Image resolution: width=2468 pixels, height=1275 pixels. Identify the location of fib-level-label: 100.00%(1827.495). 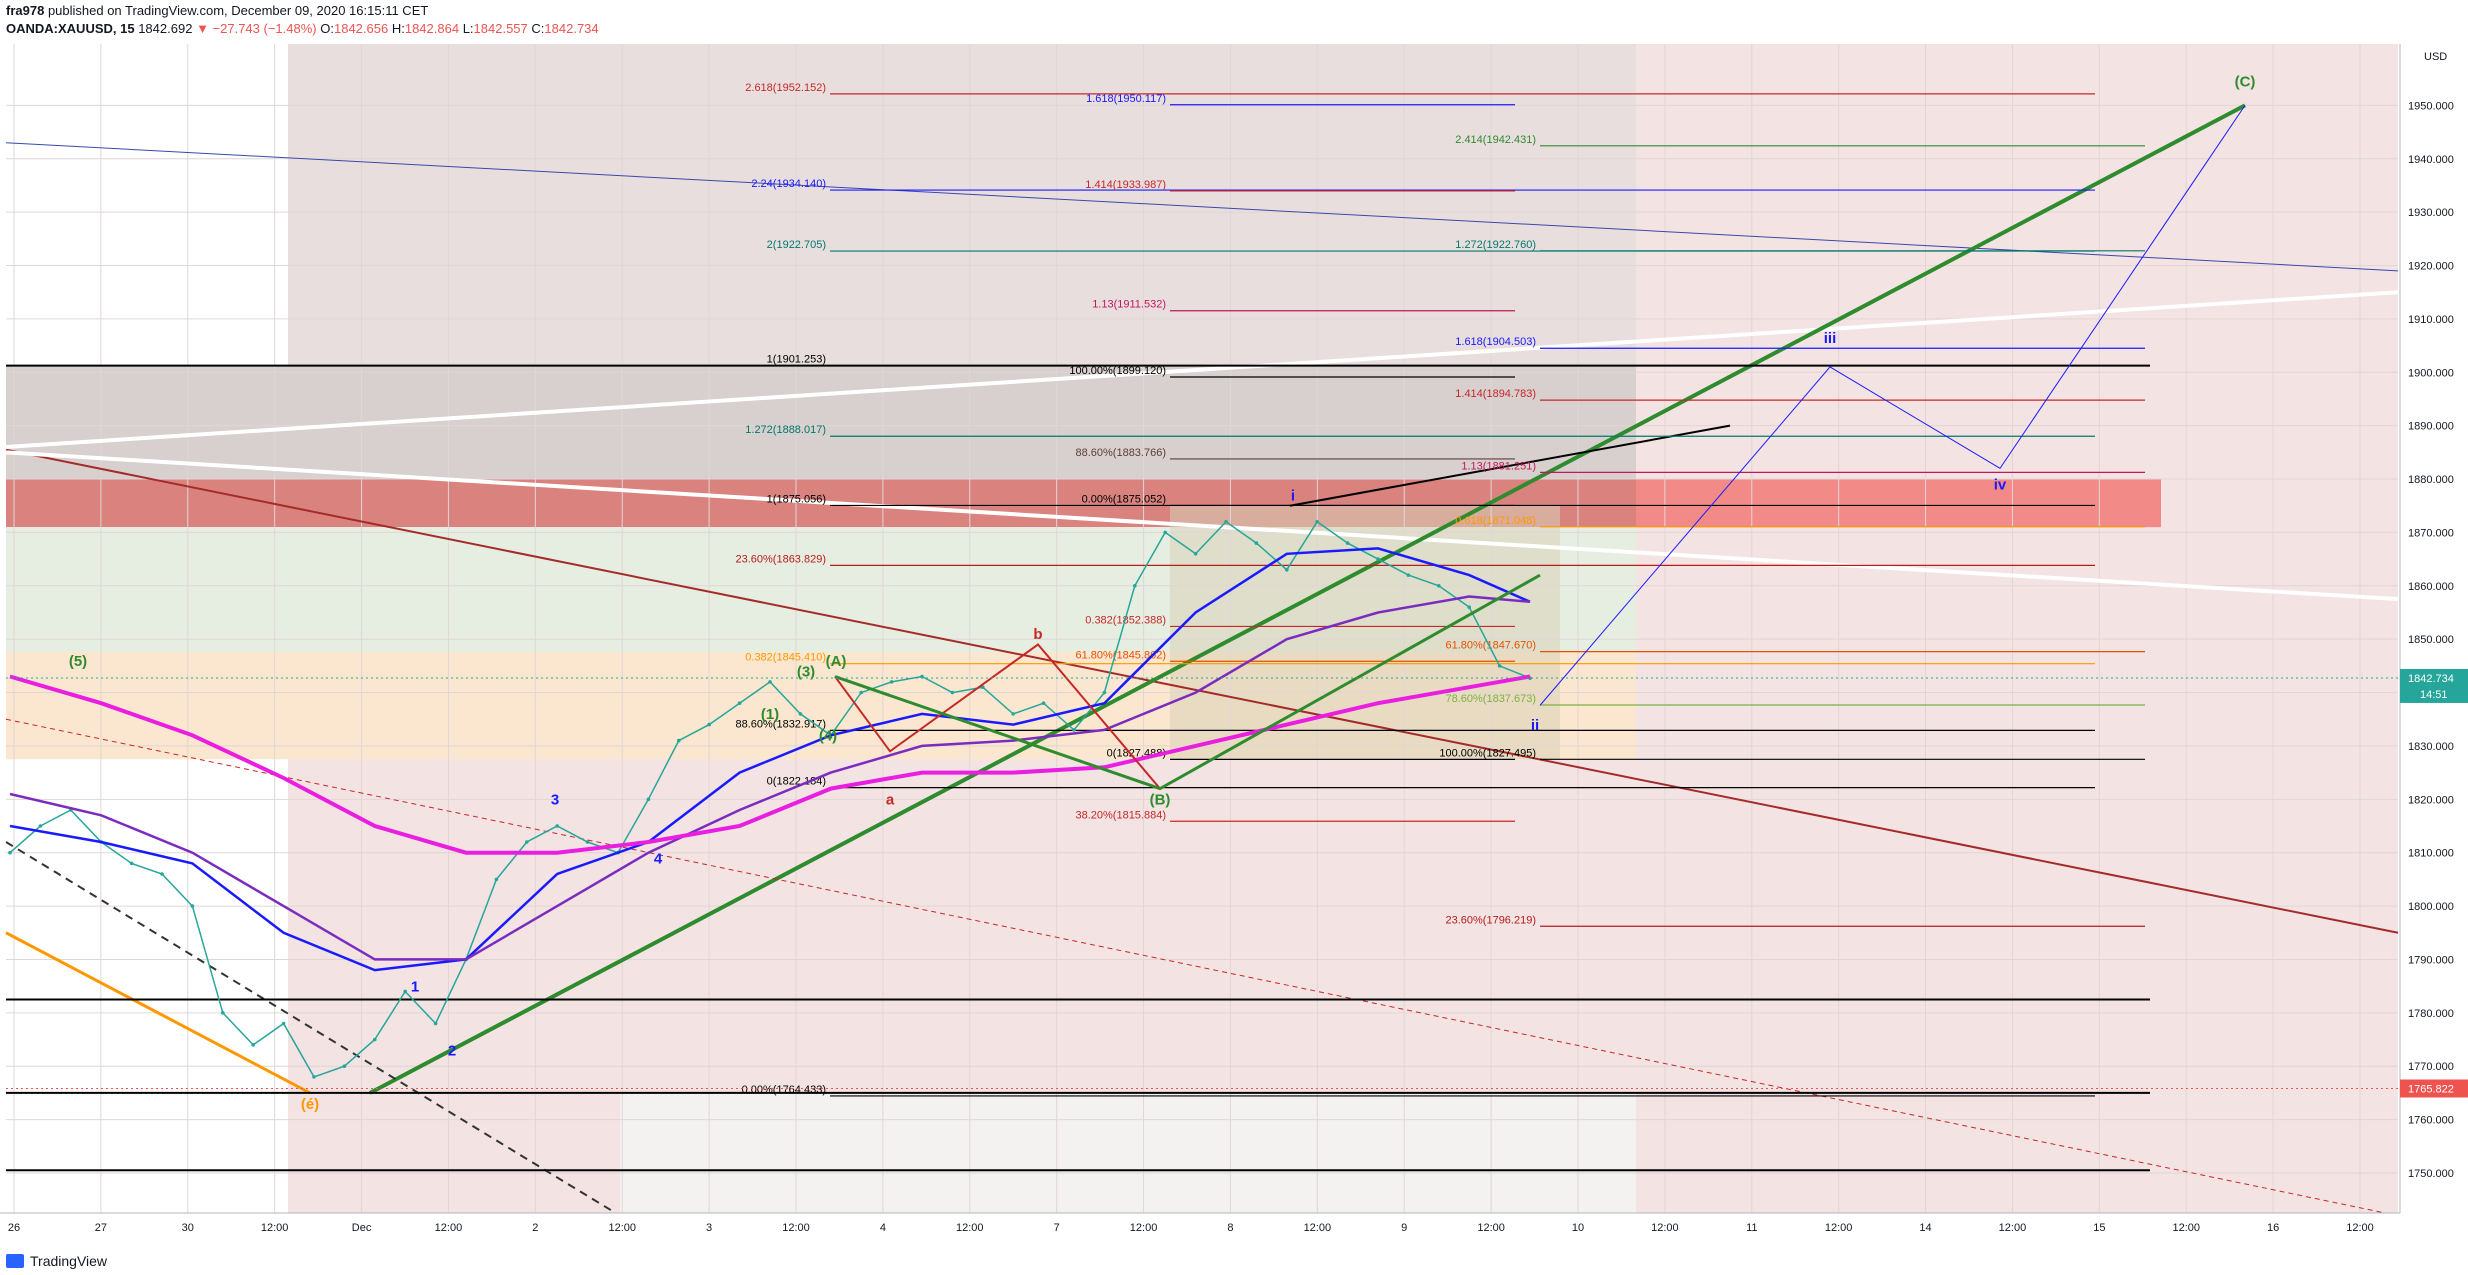
(1487, 753).